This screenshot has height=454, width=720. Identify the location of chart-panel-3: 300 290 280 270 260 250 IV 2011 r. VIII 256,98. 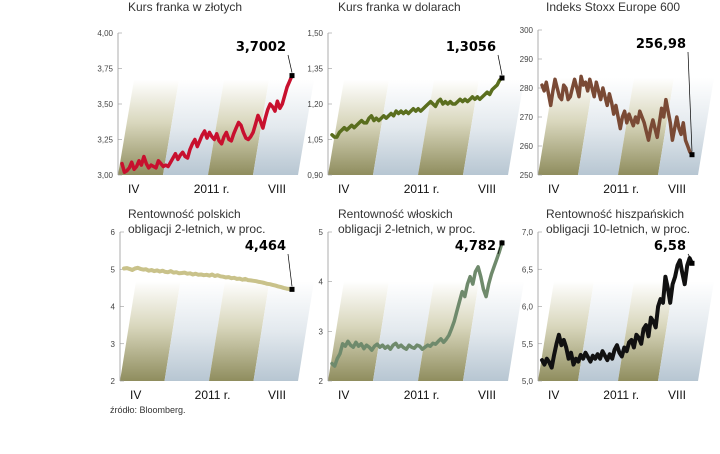
(617, 111).